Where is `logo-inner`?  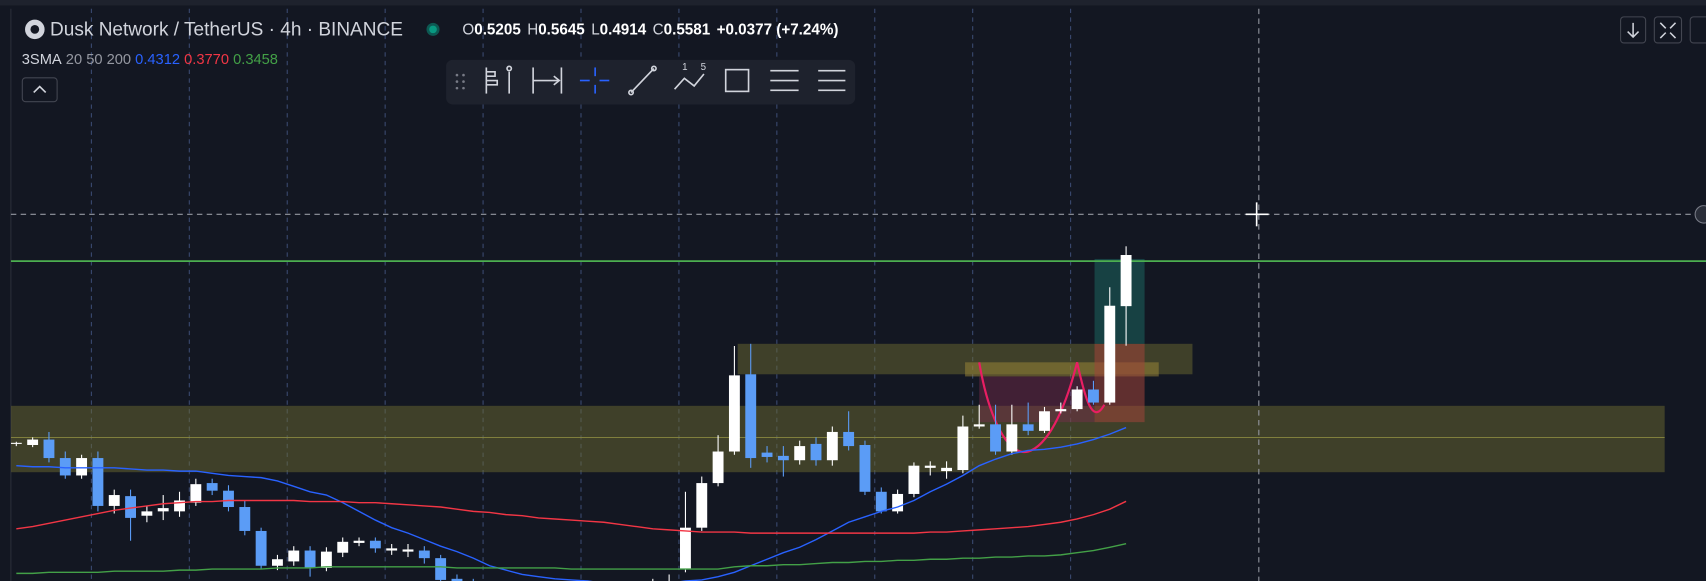 logo-inner is located at coordinates (35, 29).